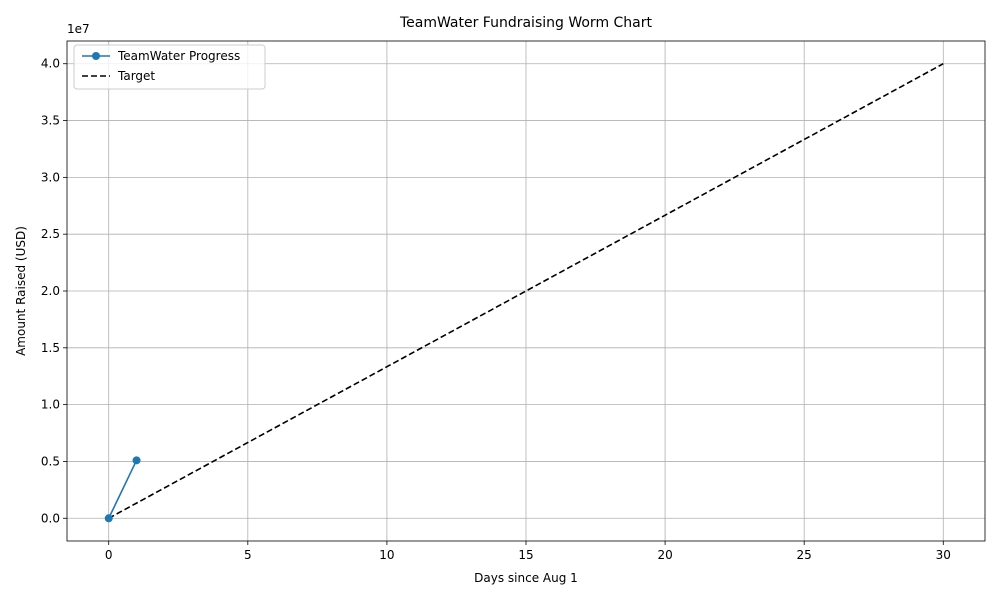 This screenshot has height=600, width=1000. What do you see at coordinates (50, 518) in the screenshot?
I see `y-tick-label: 0.0` at bounding box center [50, 518].